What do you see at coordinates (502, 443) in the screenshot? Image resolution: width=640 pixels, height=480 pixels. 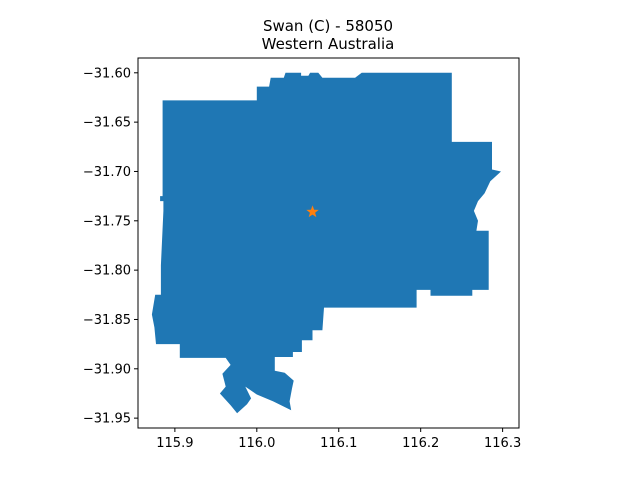 I see `x-tick-label: 116.3` at bounding box center [502, 443].